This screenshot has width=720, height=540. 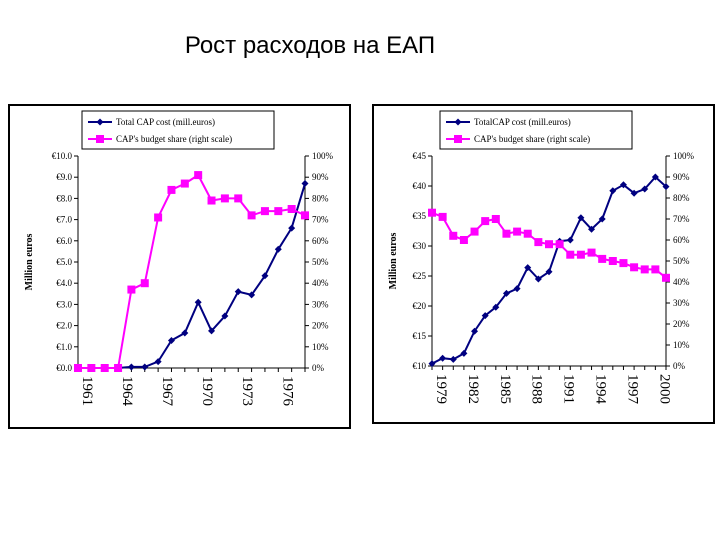 What do you see at coordinates (64, 241) in the screenshot?
I see `c1-y-tick-label-left: €6.0` at bounding box center [64, 241].